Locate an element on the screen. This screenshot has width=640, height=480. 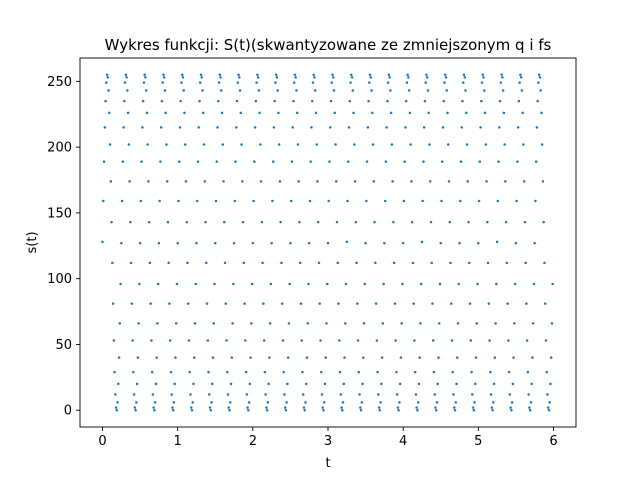
y-tick-label: 0 is located at coordinates (68, 411).